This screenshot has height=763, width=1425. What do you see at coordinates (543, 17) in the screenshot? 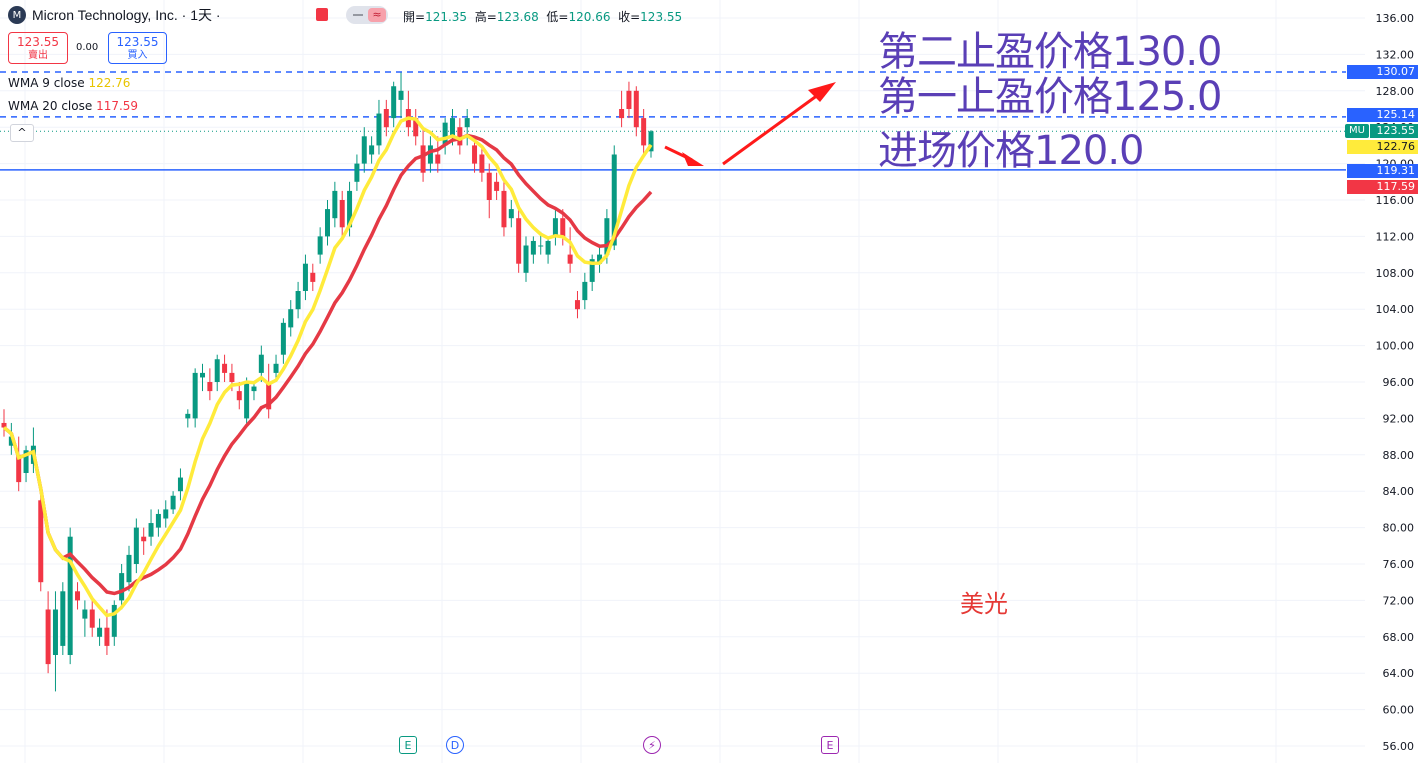
I see `ohlc-readout: 開=121.35 高=123.68 低=120.66 收=123.55` at bounding box center [543, 17].